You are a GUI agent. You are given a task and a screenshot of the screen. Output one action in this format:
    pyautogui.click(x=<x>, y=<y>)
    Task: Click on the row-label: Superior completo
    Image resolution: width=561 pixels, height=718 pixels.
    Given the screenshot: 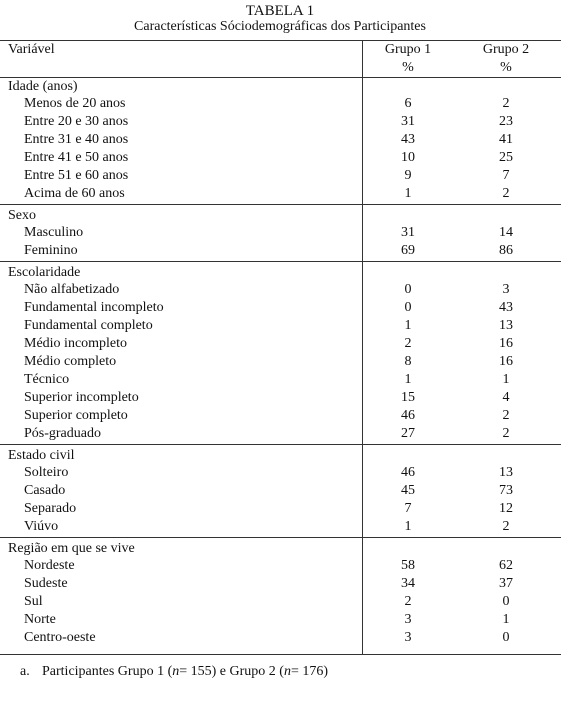 What is the action you would take?
    pyautogui.click(x=76, y=415)
    